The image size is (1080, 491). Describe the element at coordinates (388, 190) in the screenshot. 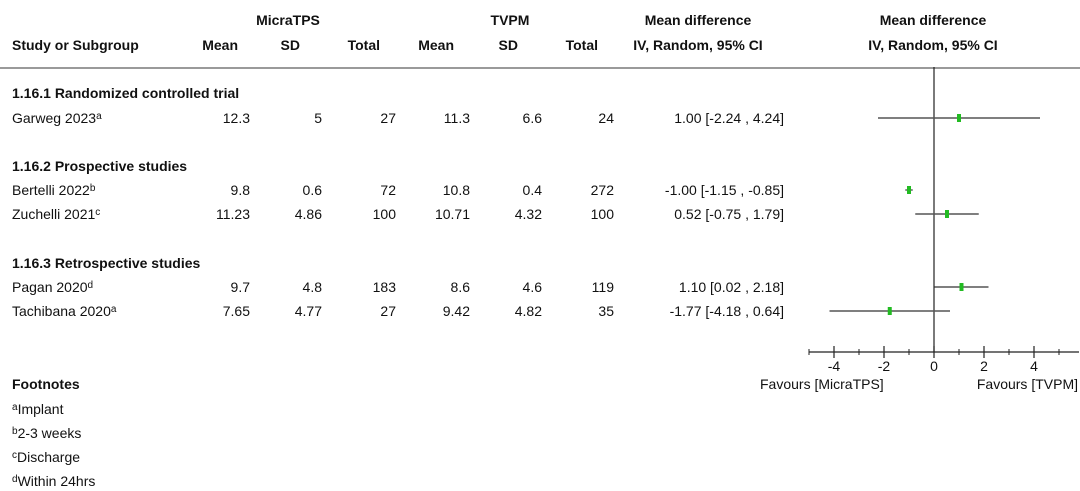

I see `cell-total-1: 72` at that location.